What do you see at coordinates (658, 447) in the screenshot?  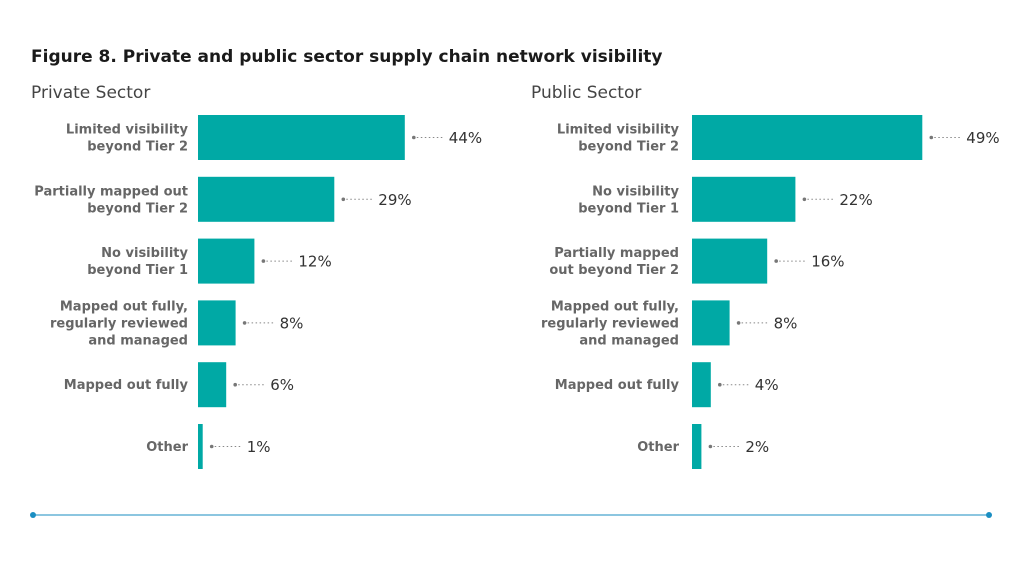 I see `public-category-label-5: Other` at bounding box center [658, 447].